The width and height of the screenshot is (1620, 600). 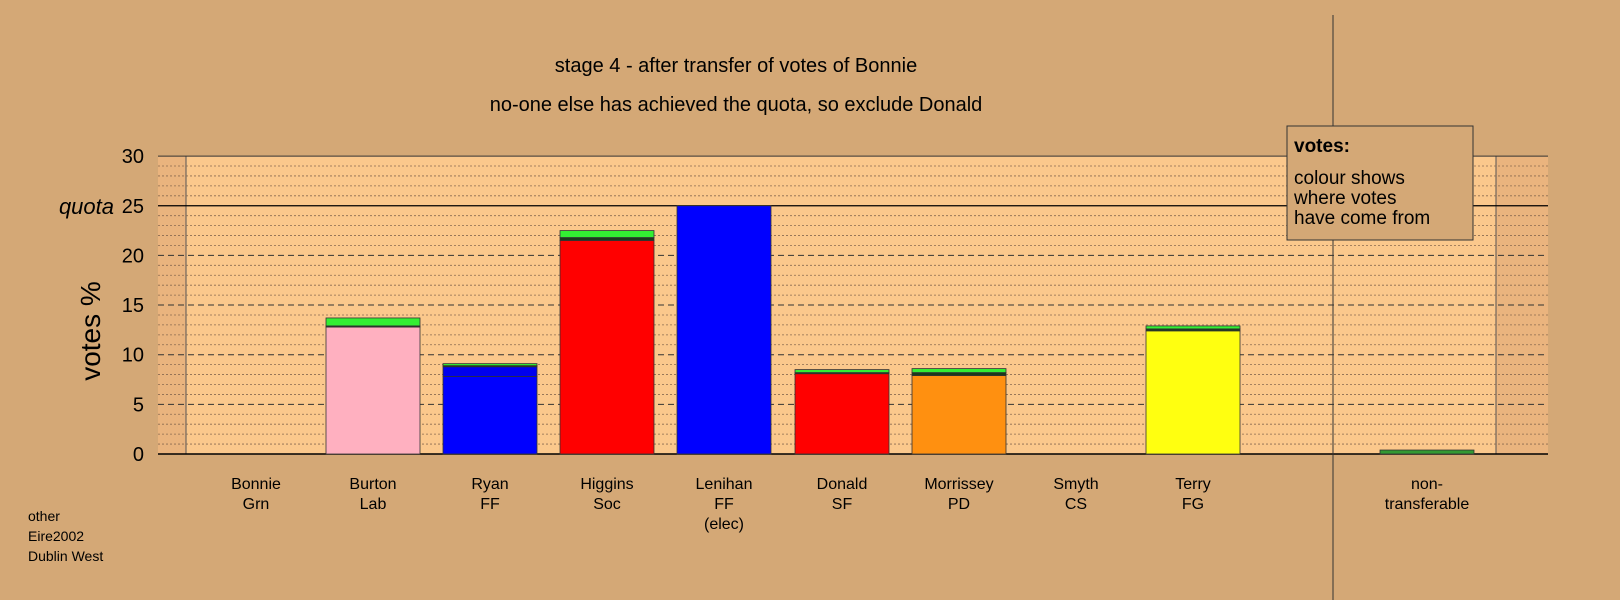 I want to click on category-label: Grn, so click(x=256, y=504).